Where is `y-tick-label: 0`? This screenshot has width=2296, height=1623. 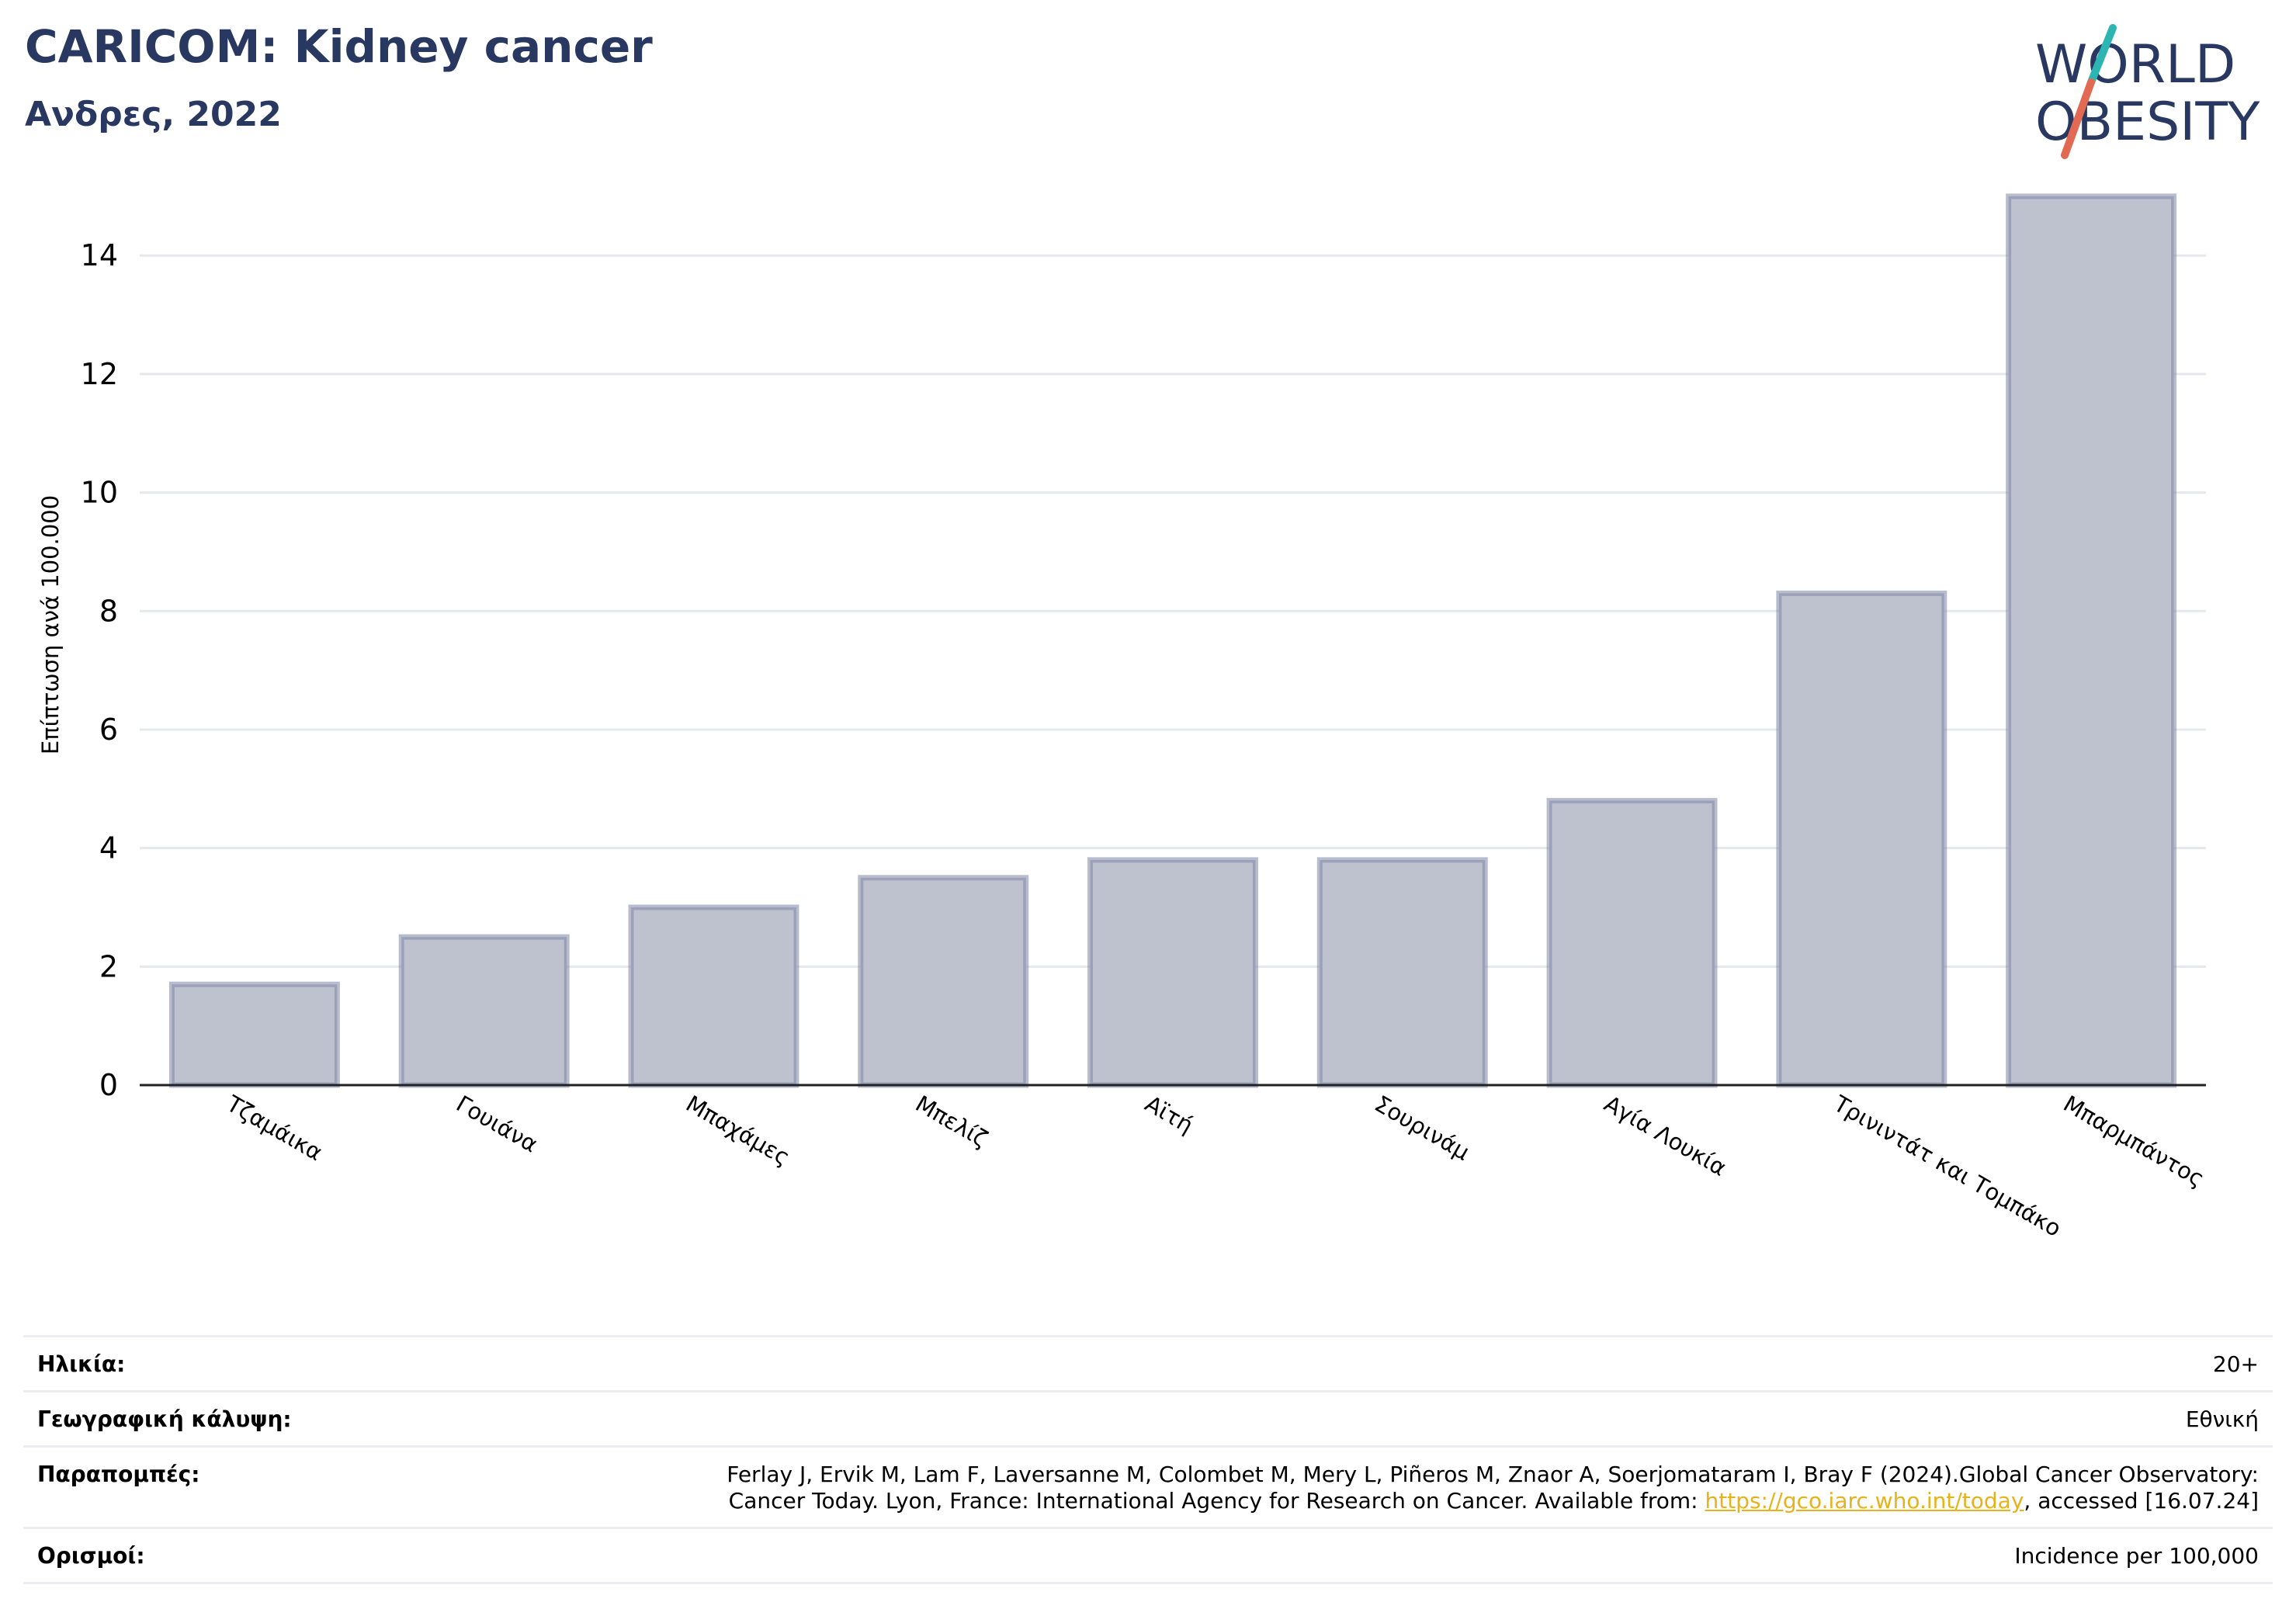
y-tick-label: 0 is located at coordinates (108, 1085).